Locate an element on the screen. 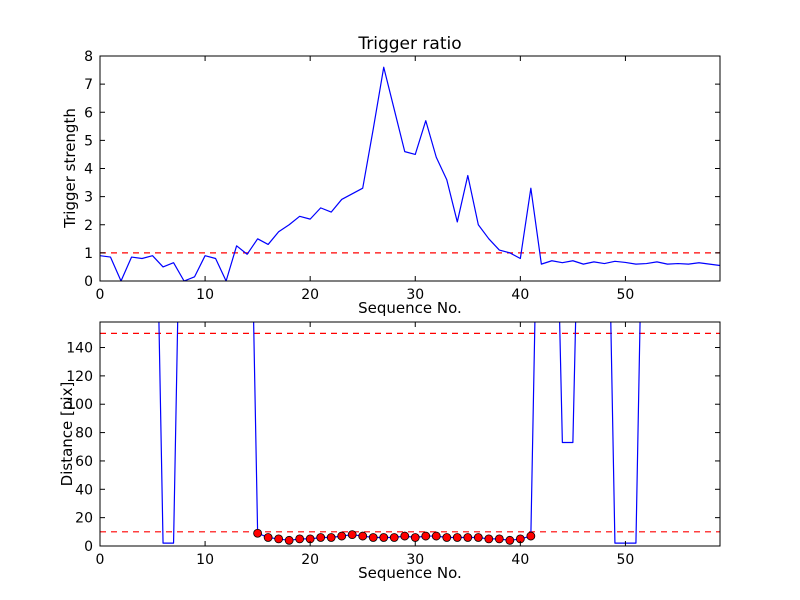  y-tick-label: 120 is located at coordinates (79, 377).